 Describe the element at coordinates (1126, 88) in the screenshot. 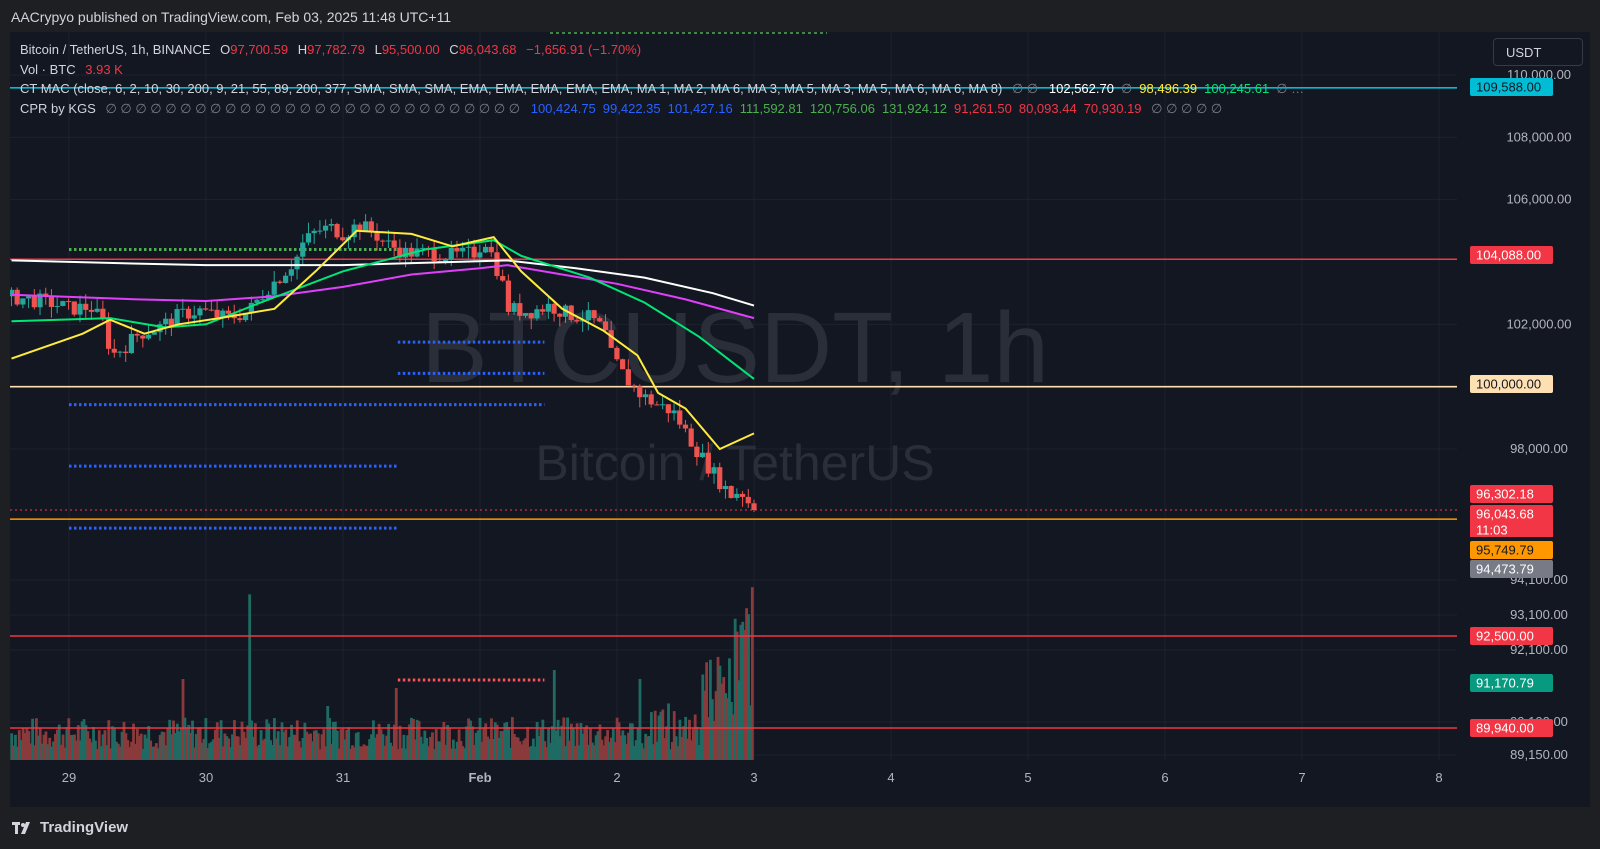

I see `ctmac-value-1: ∅` at that location.